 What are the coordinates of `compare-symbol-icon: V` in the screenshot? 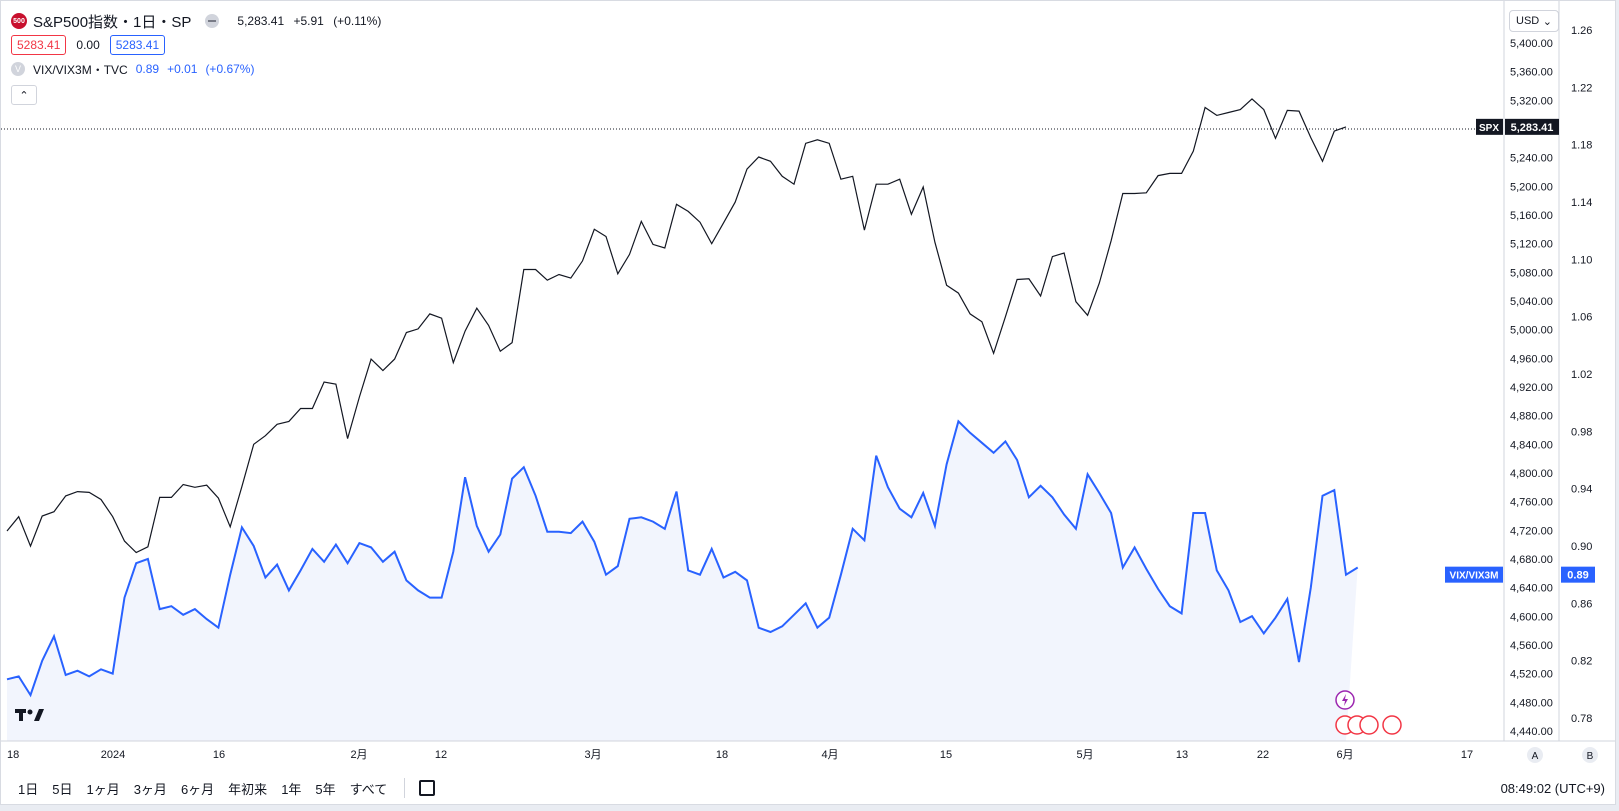 It's located at (18, 69).